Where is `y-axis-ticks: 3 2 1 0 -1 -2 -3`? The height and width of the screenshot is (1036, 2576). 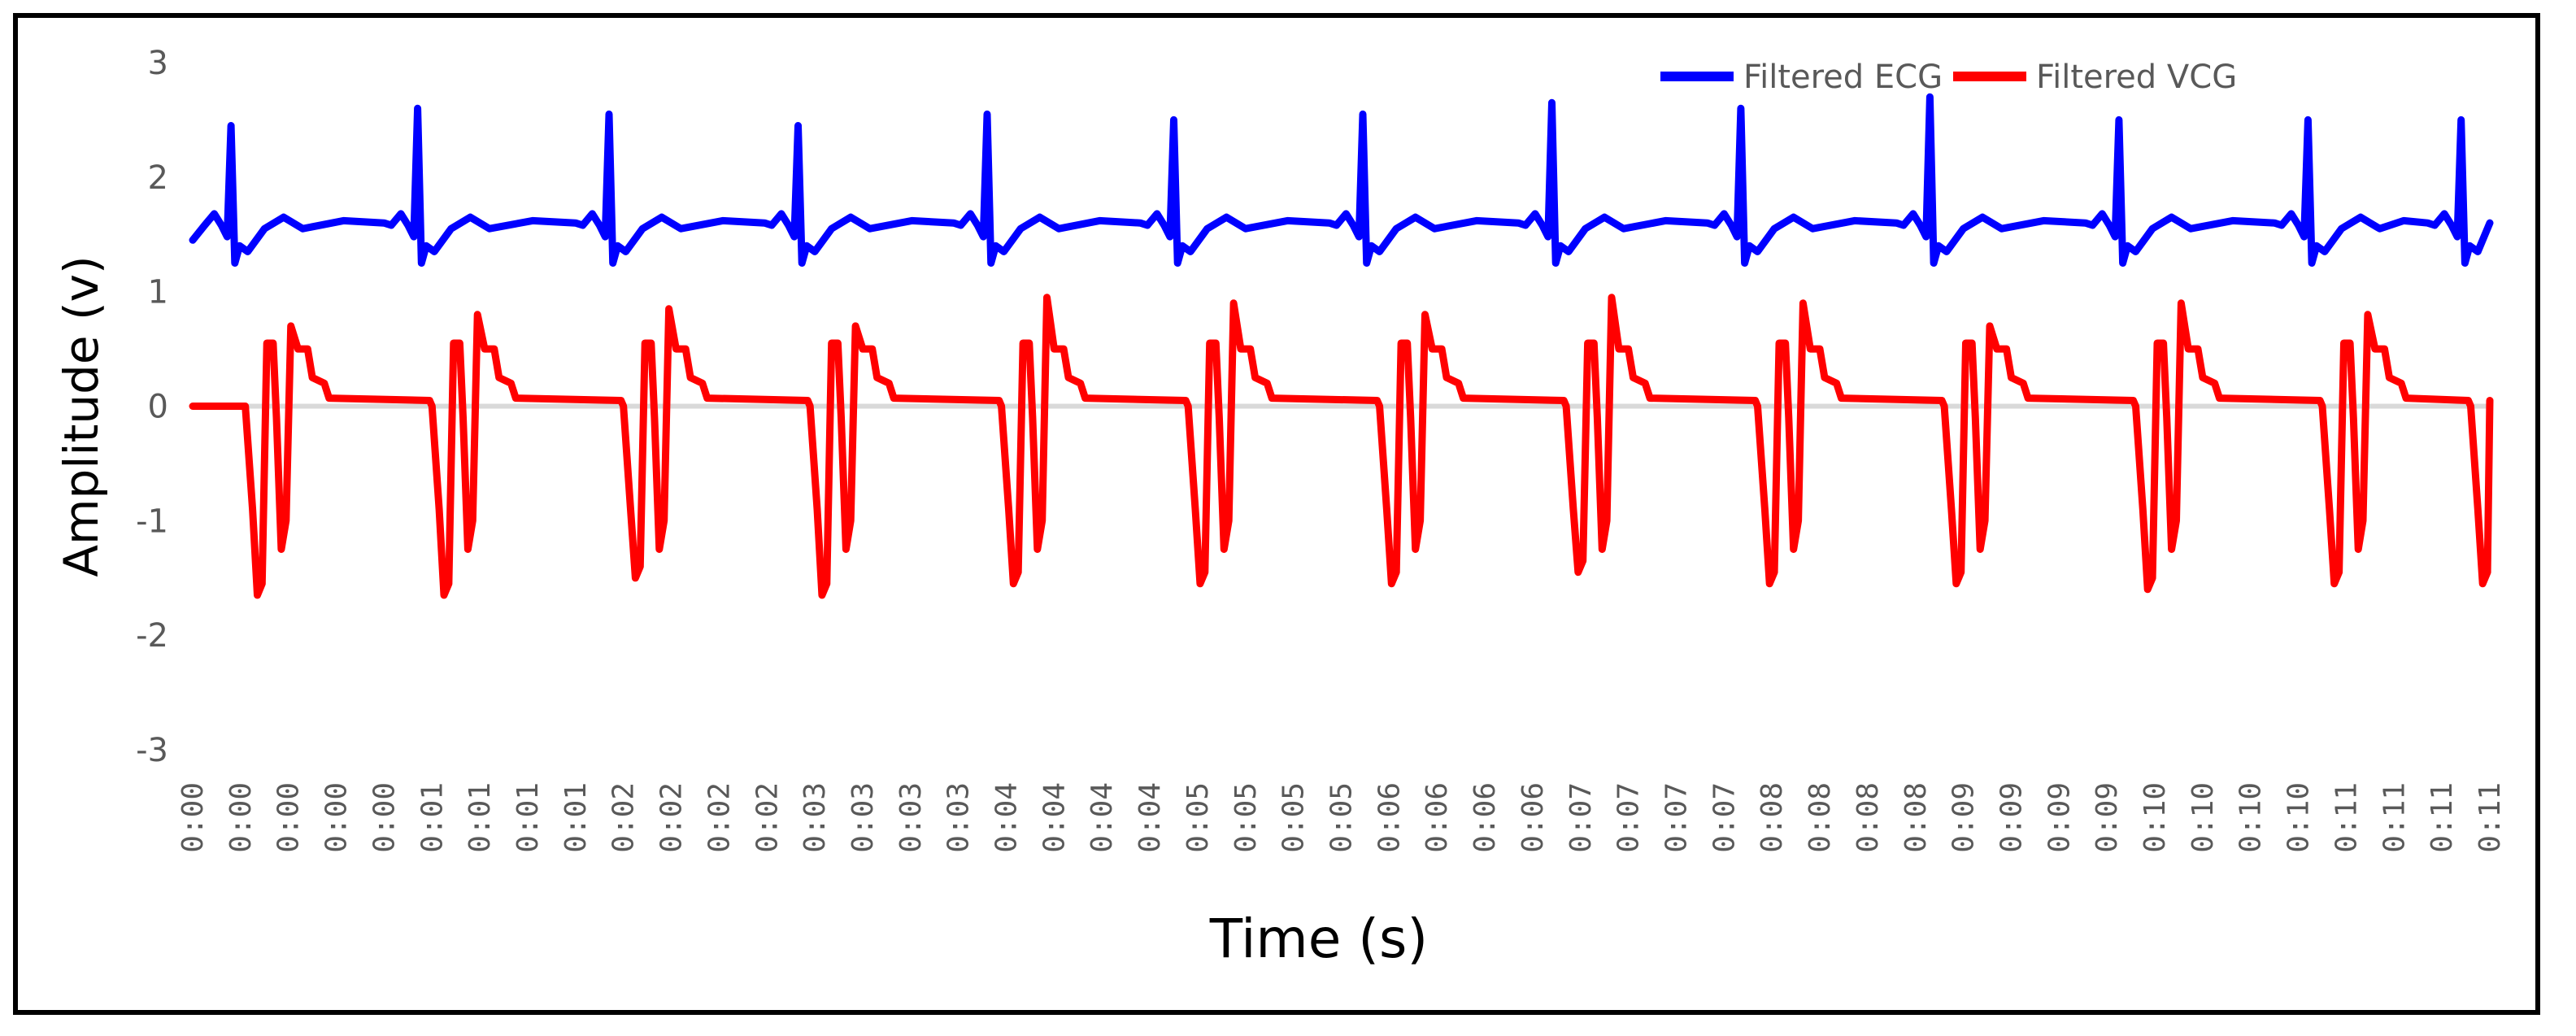 y-axis-ticks: 3 2 1 0 -1 -2 -3 is located at coordinates (152, 407).